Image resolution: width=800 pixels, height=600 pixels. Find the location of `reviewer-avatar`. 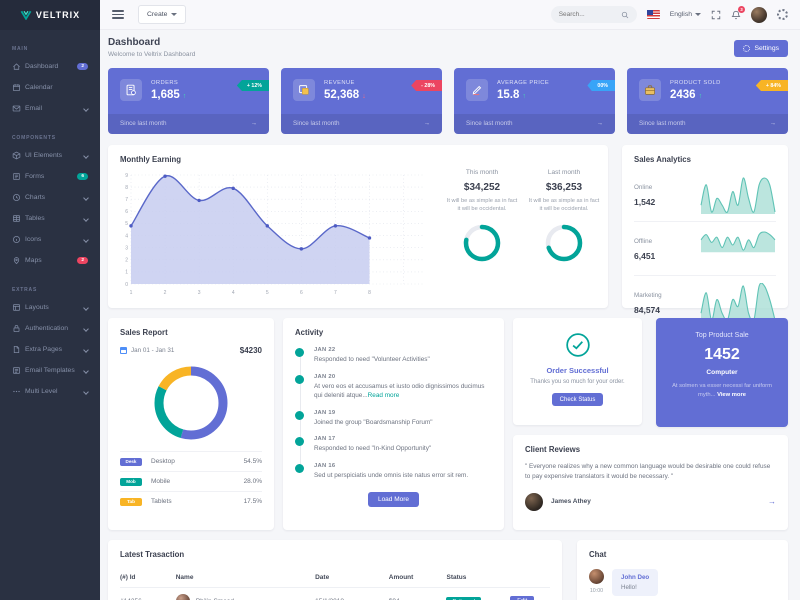

reviewer-avatar is located at coordinates (534, 501).